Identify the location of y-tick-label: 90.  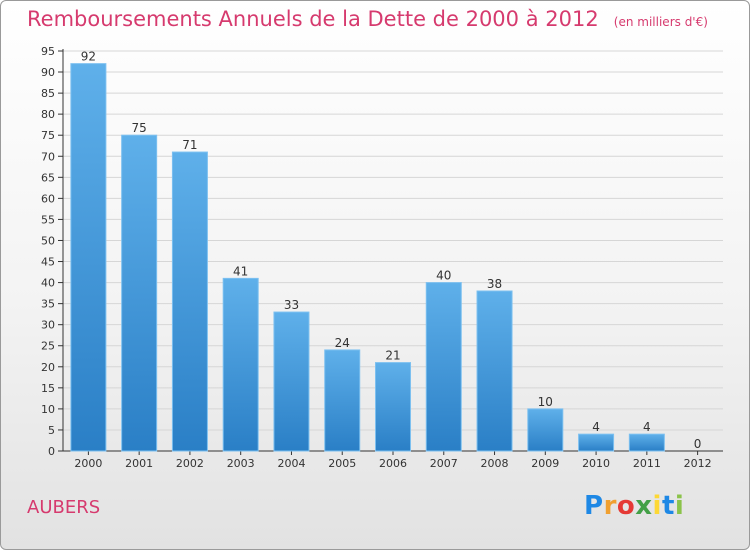
(48, 72).